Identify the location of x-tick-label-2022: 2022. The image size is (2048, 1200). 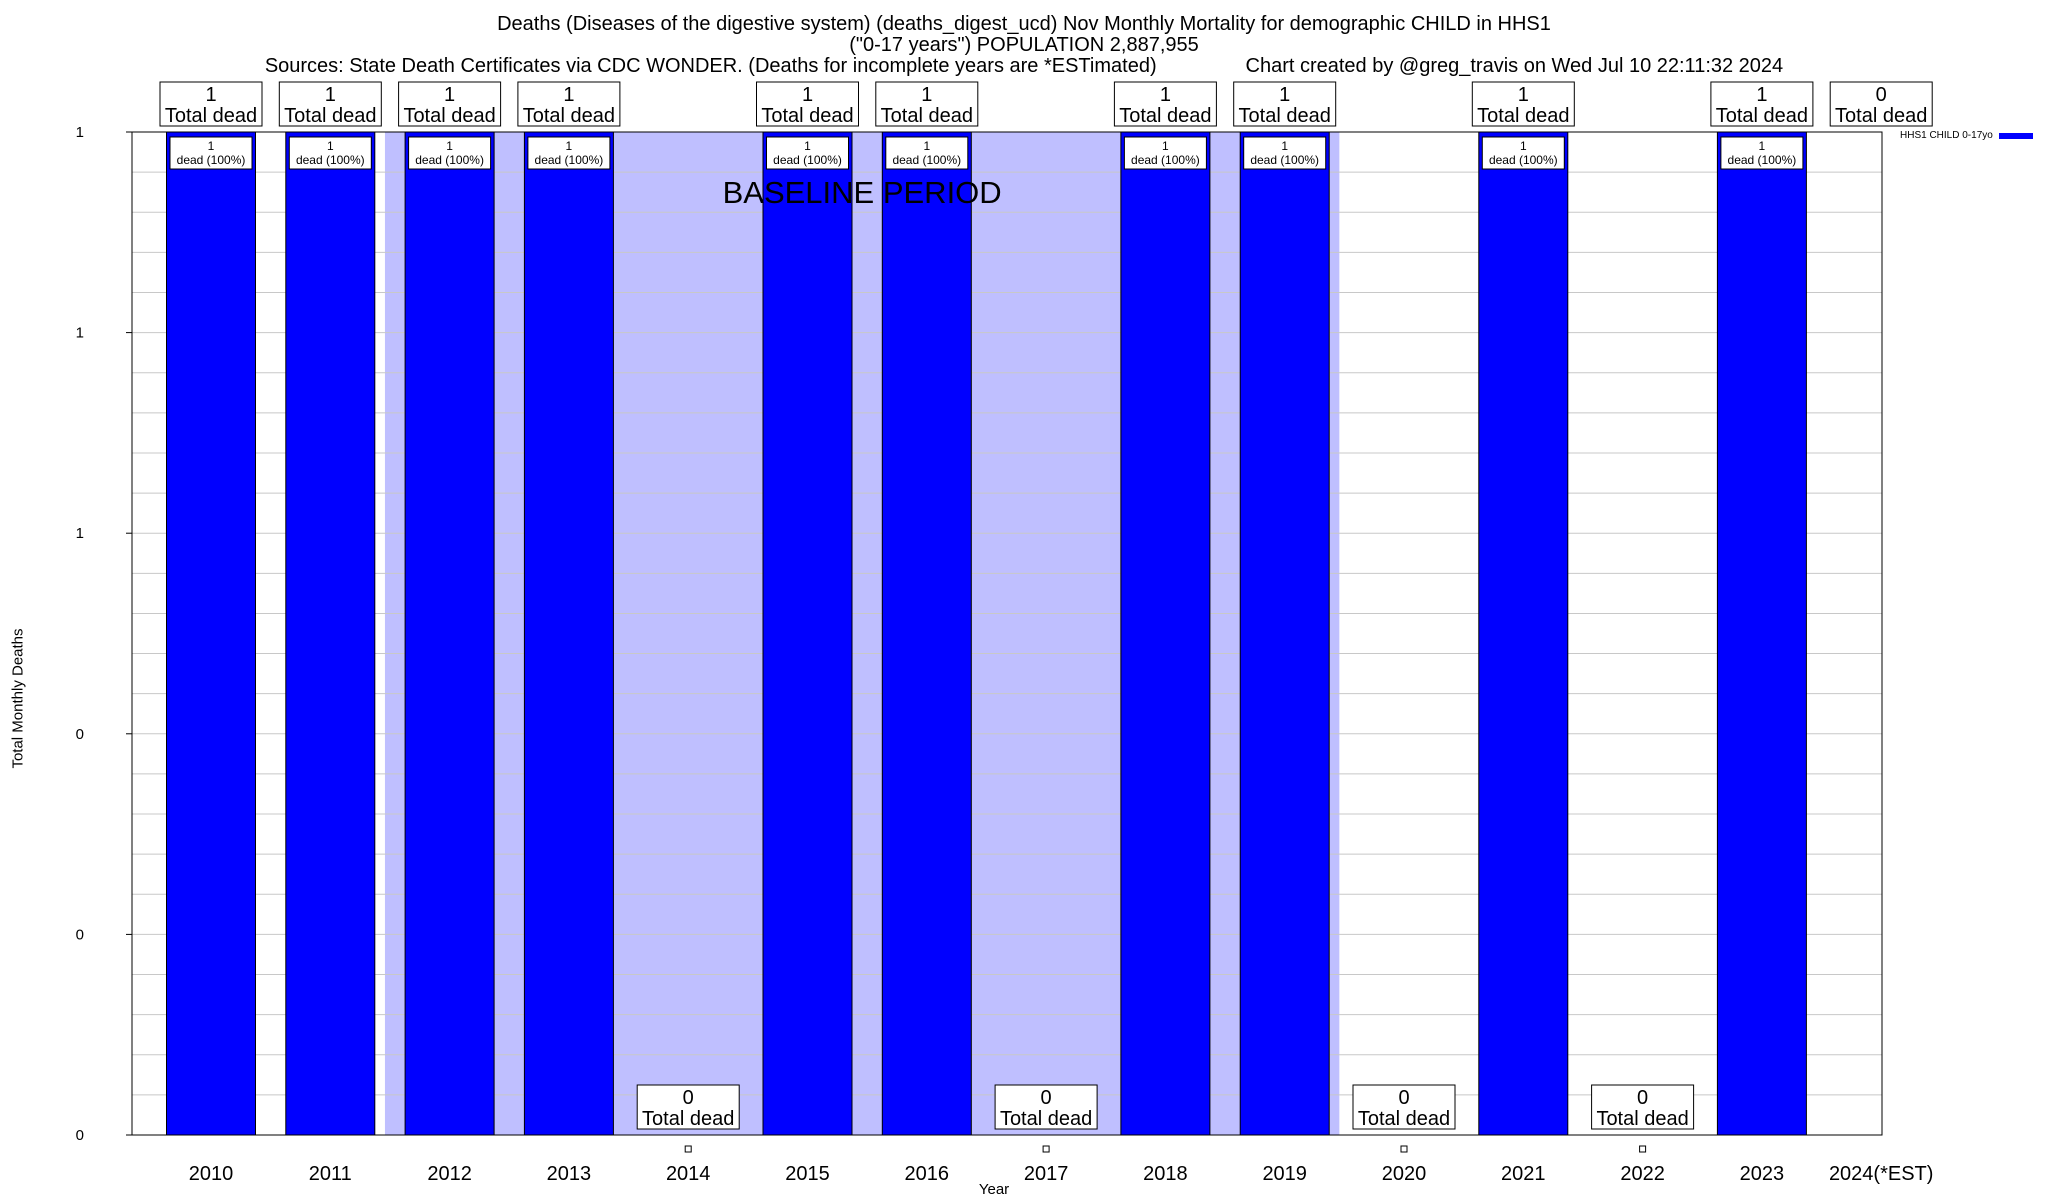
(1642, 1174).